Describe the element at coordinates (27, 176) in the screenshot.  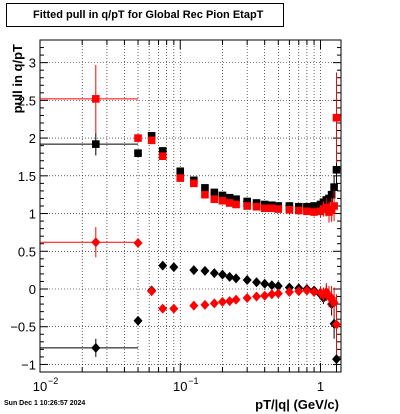
I see `y-tick-label: 1.5` at that location.